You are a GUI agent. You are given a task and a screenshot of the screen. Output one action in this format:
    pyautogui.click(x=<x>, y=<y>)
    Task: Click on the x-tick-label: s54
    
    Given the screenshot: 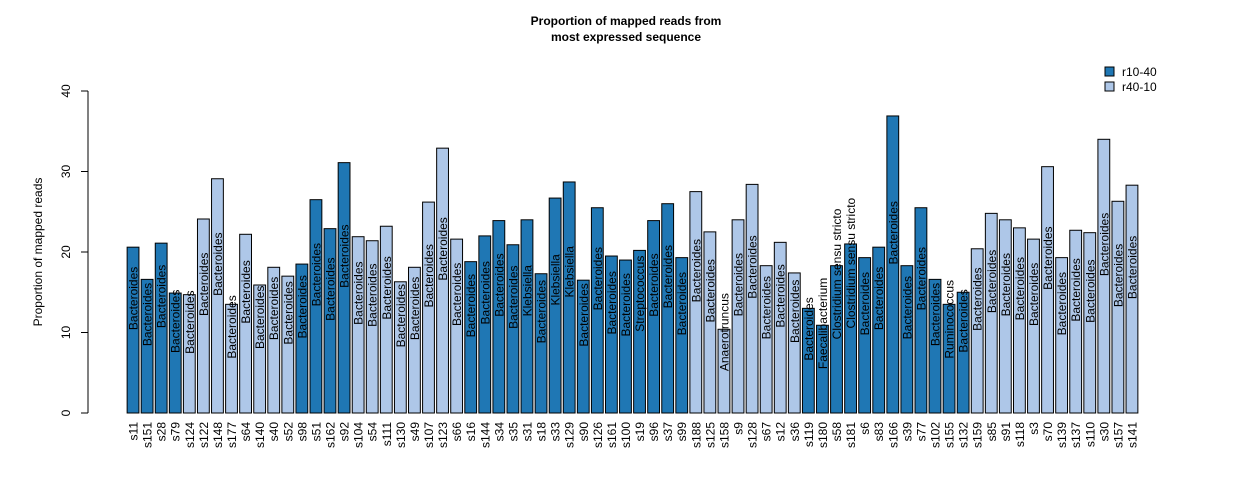 What is the action you would take?
    pyautogui.click(x=373, y=432)
    